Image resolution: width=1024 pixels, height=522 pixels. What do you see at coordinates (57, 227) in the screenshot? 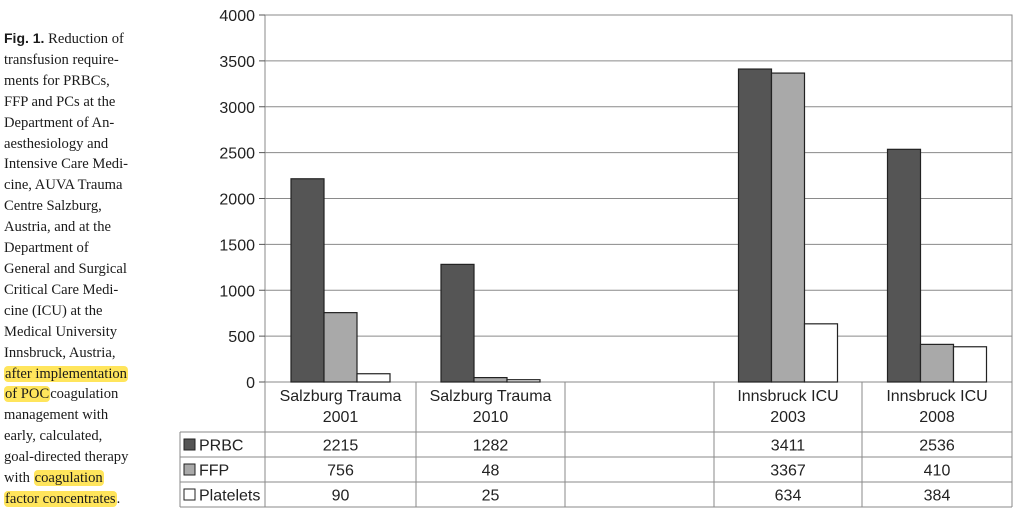
I see `caption-line: Austria, and at the` at bounding box center [57, 227].